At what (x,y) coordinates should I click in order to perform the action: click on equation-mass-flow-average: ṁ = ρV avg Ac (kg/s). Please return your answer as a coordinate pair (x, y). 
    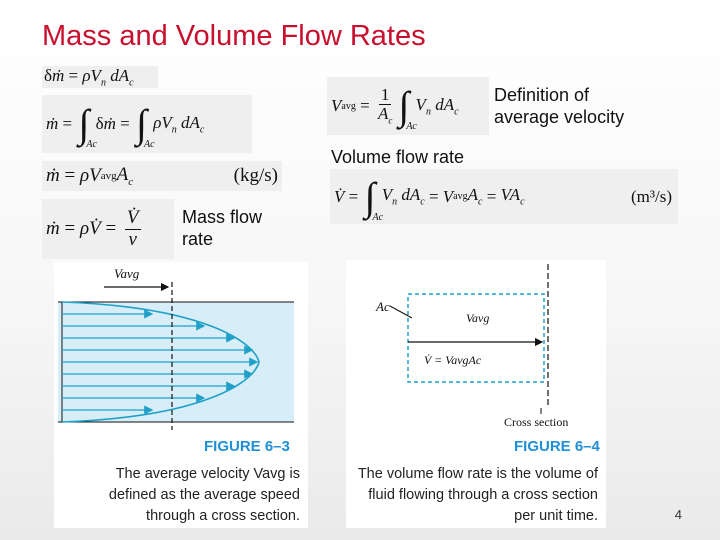
    Looking at the image, I should click on (162, 176).